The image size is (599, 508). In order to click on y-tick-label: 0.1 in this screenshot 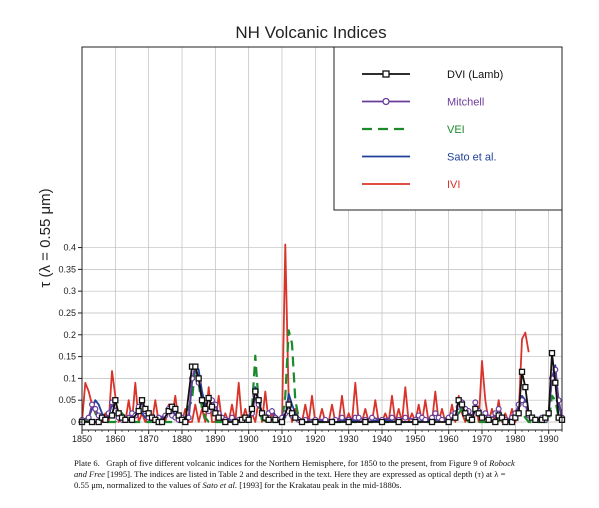, I will do `click(69, 378)`.